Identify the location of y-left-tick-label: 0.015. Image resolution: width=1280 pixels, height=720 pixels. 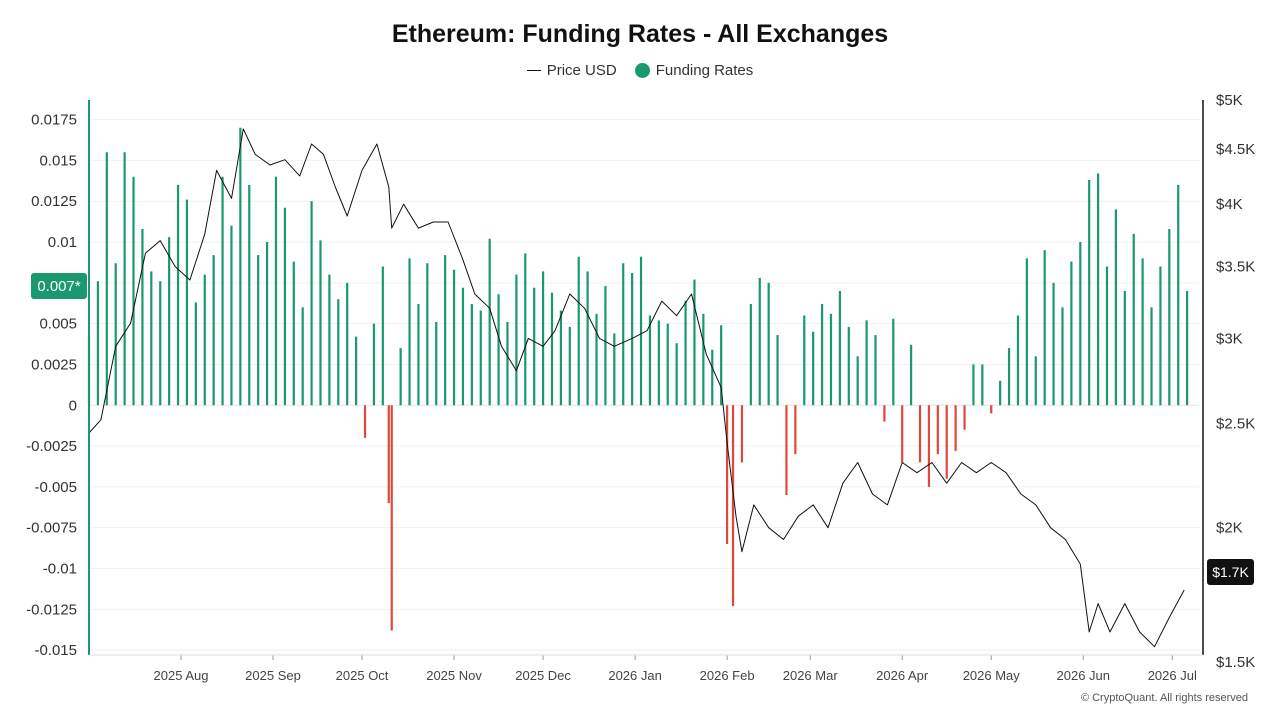
(58, 160).